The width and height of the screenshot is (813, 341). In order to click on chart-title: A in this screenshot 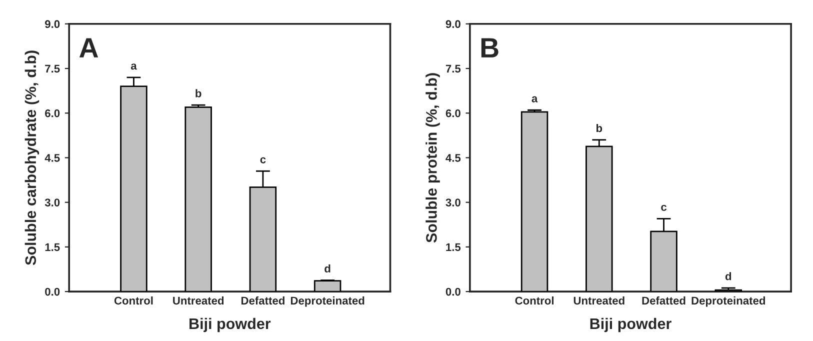, I will do `click(88, 48)`.